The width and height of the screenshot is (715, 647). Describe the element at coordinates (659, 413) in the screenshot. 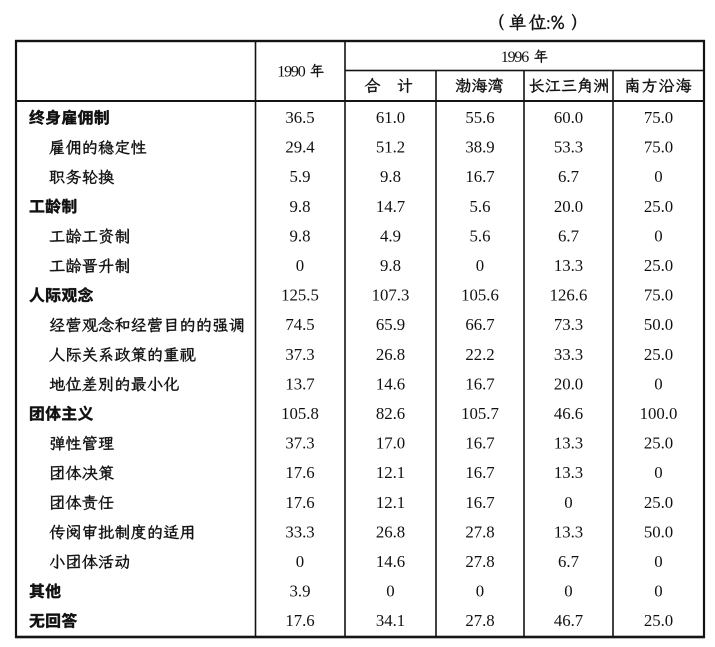

I see `svg-text: 100.0` at that location.